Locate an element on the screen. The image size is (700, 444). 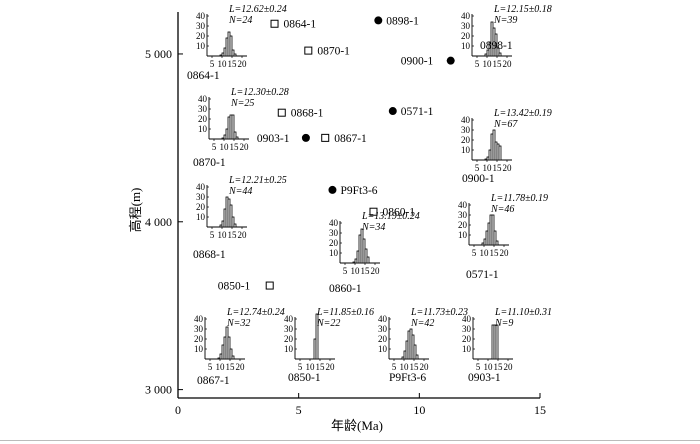
histogram-count: N=34 is located at coordinates (373, 227).